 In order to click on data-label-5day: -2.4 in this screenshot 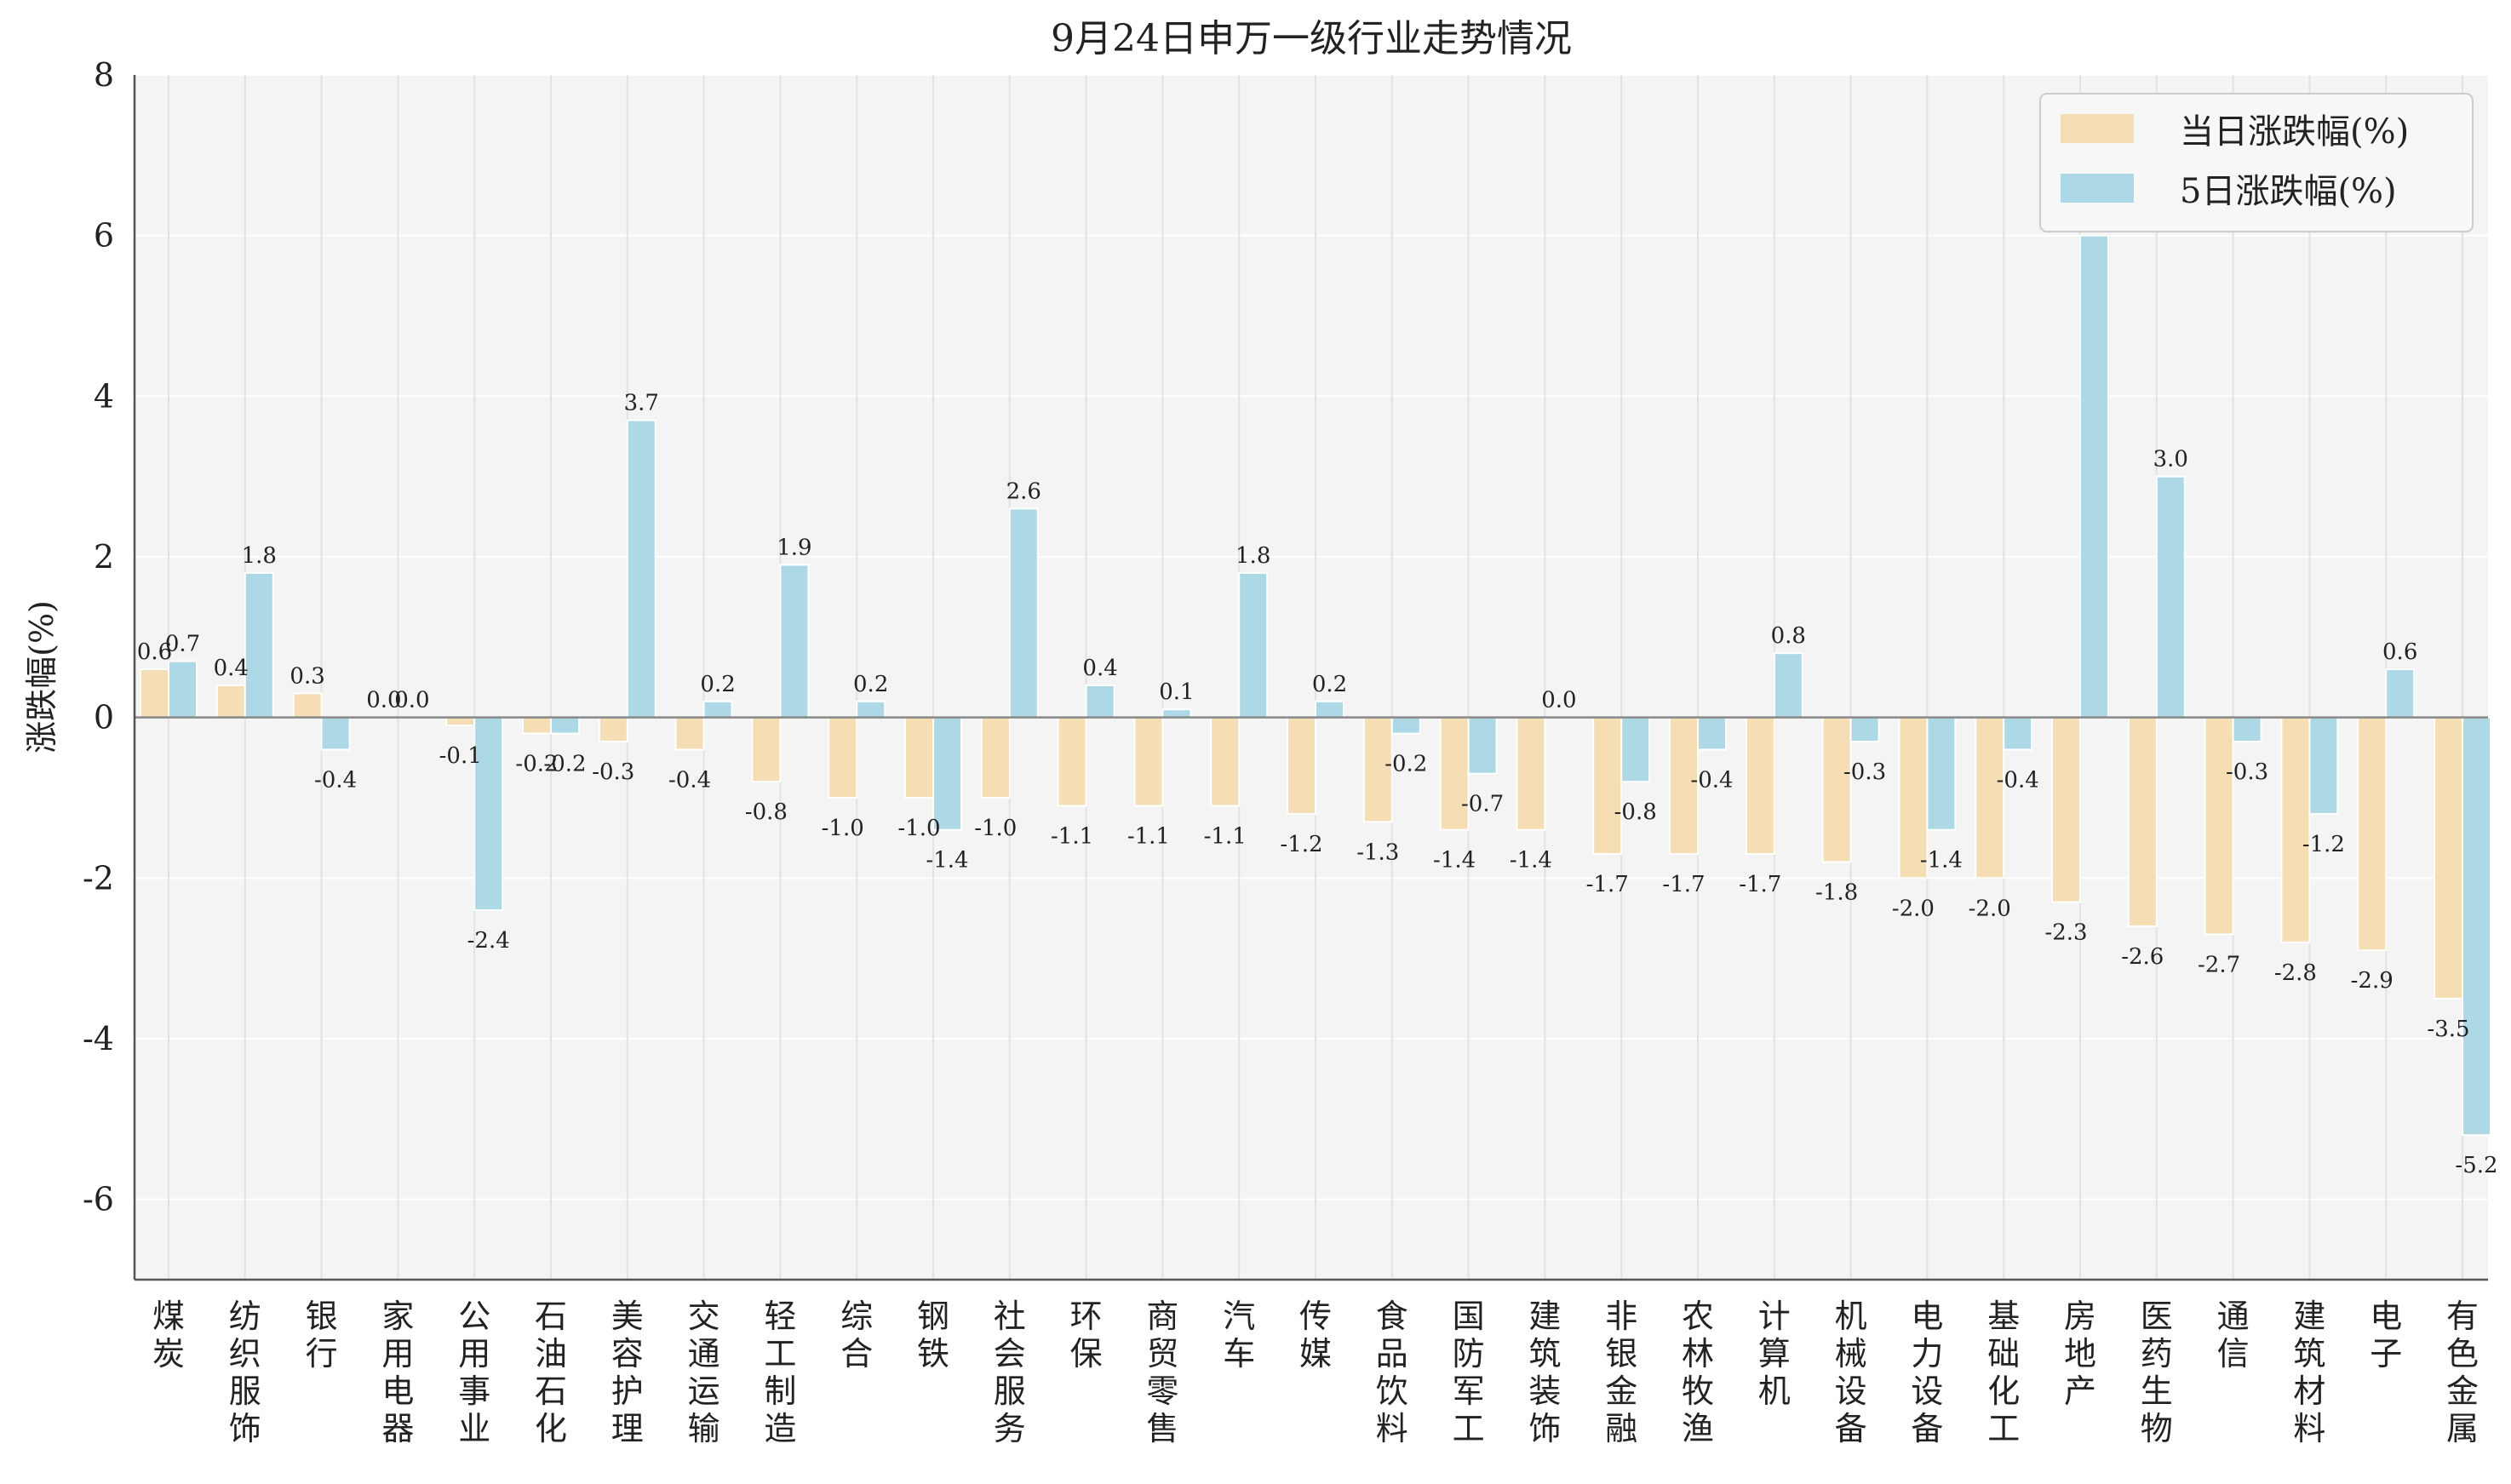, I will do `click(488, 941)`.